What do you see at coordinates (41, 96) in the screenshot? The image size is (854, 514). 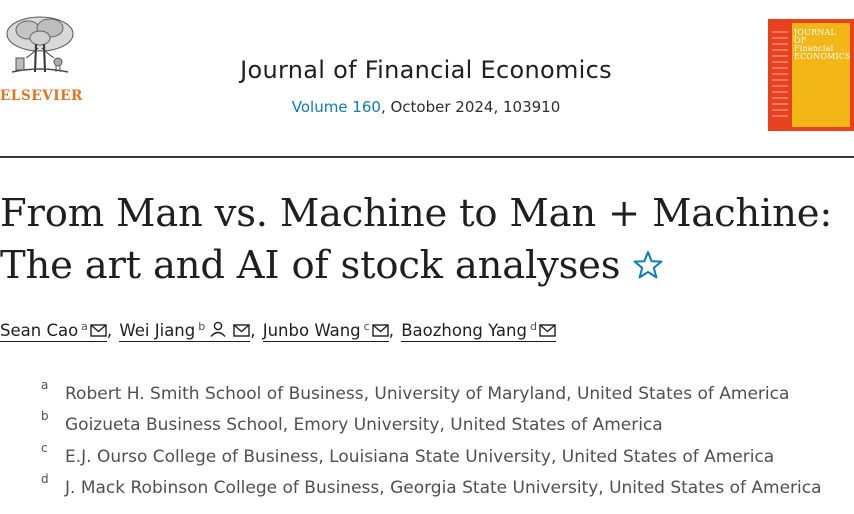 I see `publisher-name: ELSEVIER` at bounding box center [41, 96].